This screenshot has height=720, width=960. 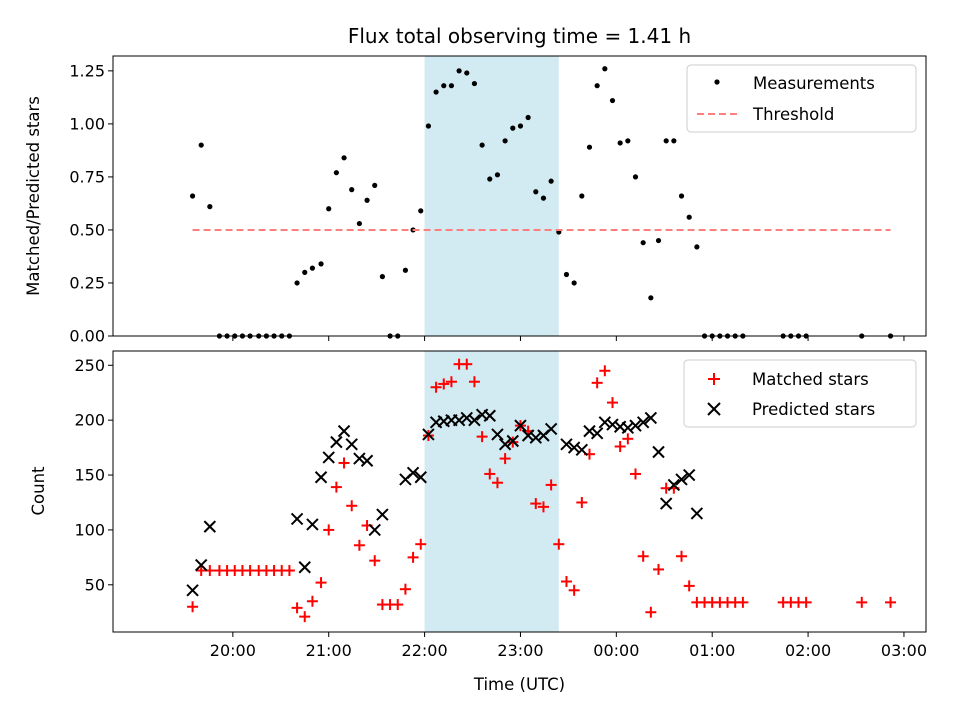 I want to click on bottom-y-tick-label: 100, so click(x=89, y=529).